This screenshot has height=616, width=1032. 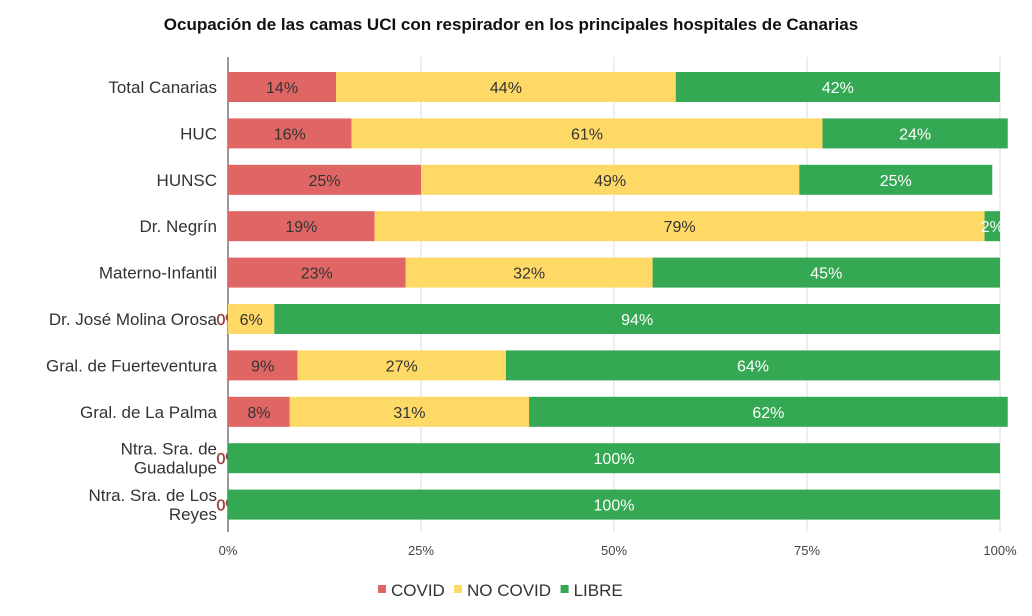 What do you see at coordinates (178, 226) in the screenshot?
I see `category-label: Dr. Negrín` at bounding box center [178, 226].